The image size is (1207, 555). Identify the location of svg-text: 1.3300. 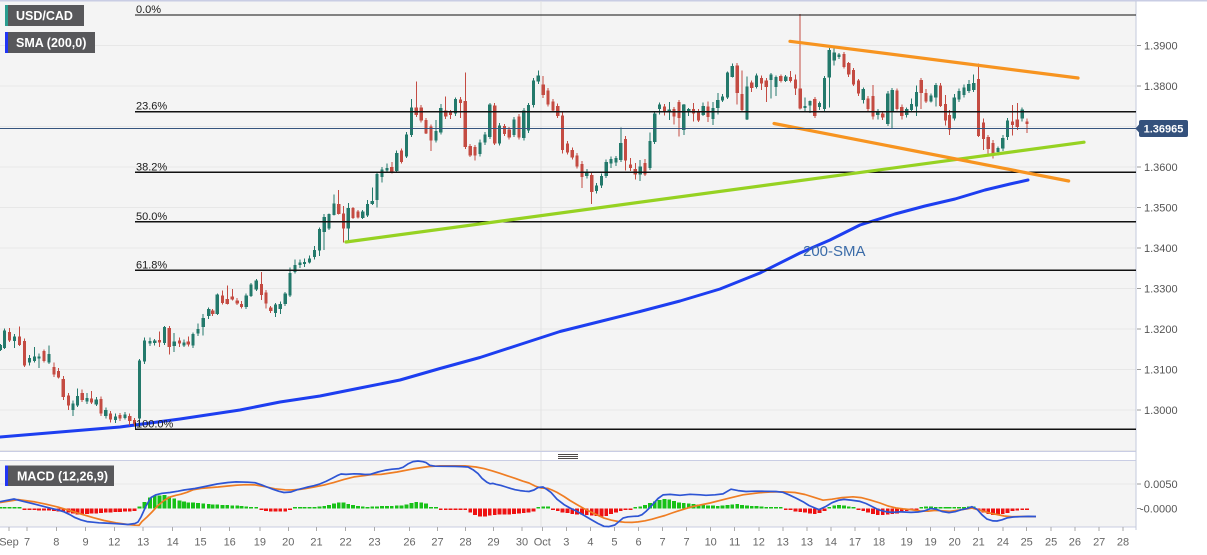
(1161, 290).